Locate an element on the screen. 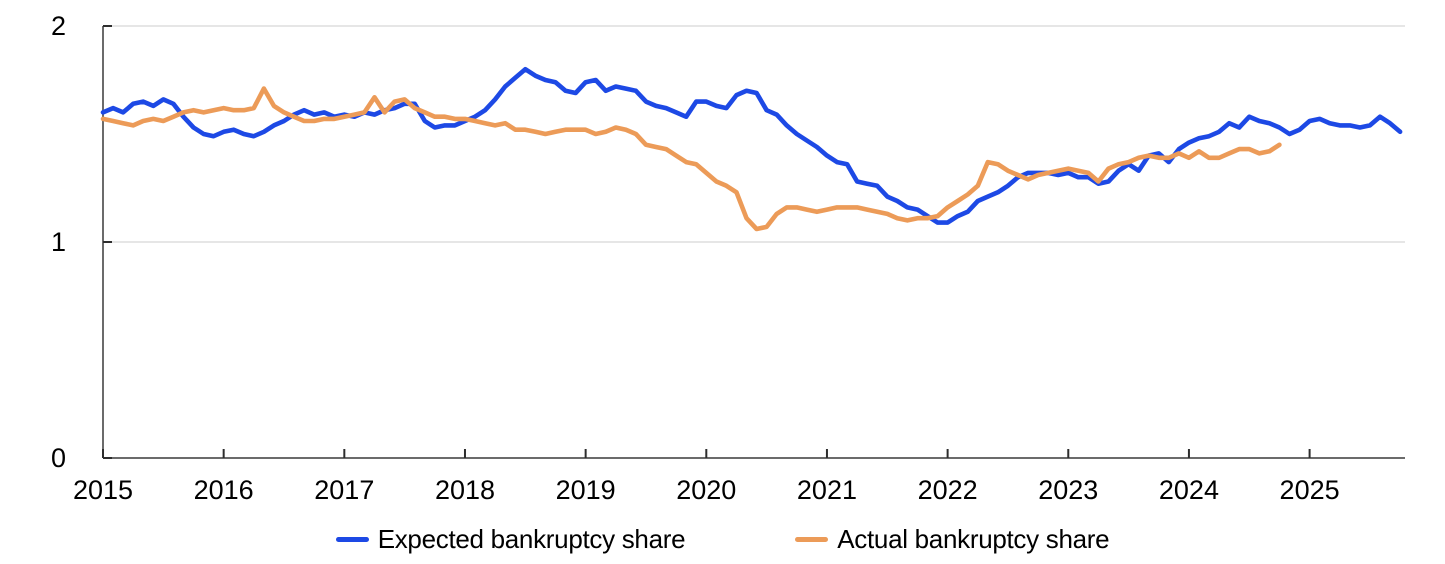 The width and height of the screenshot is (1445, 564). x-tick-label-2017: 2017 is located at coordinates (344, 490).